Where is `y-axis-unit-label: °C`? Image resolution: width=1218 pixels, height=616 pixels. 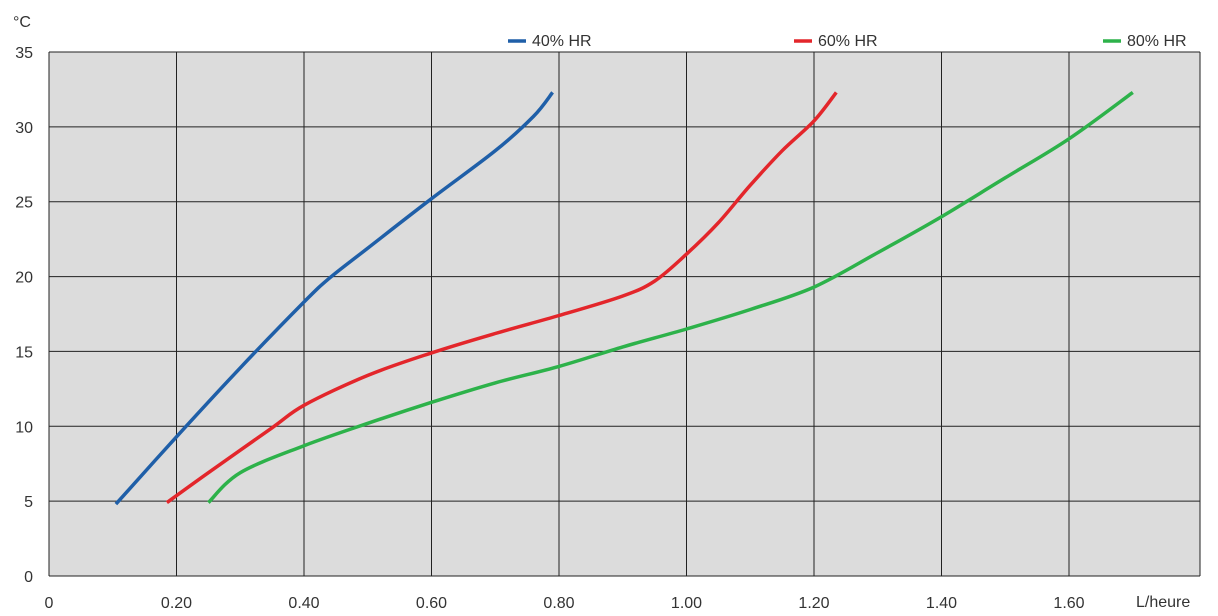 y-axis-unit-label: °C is located at coordinates (22, 22).